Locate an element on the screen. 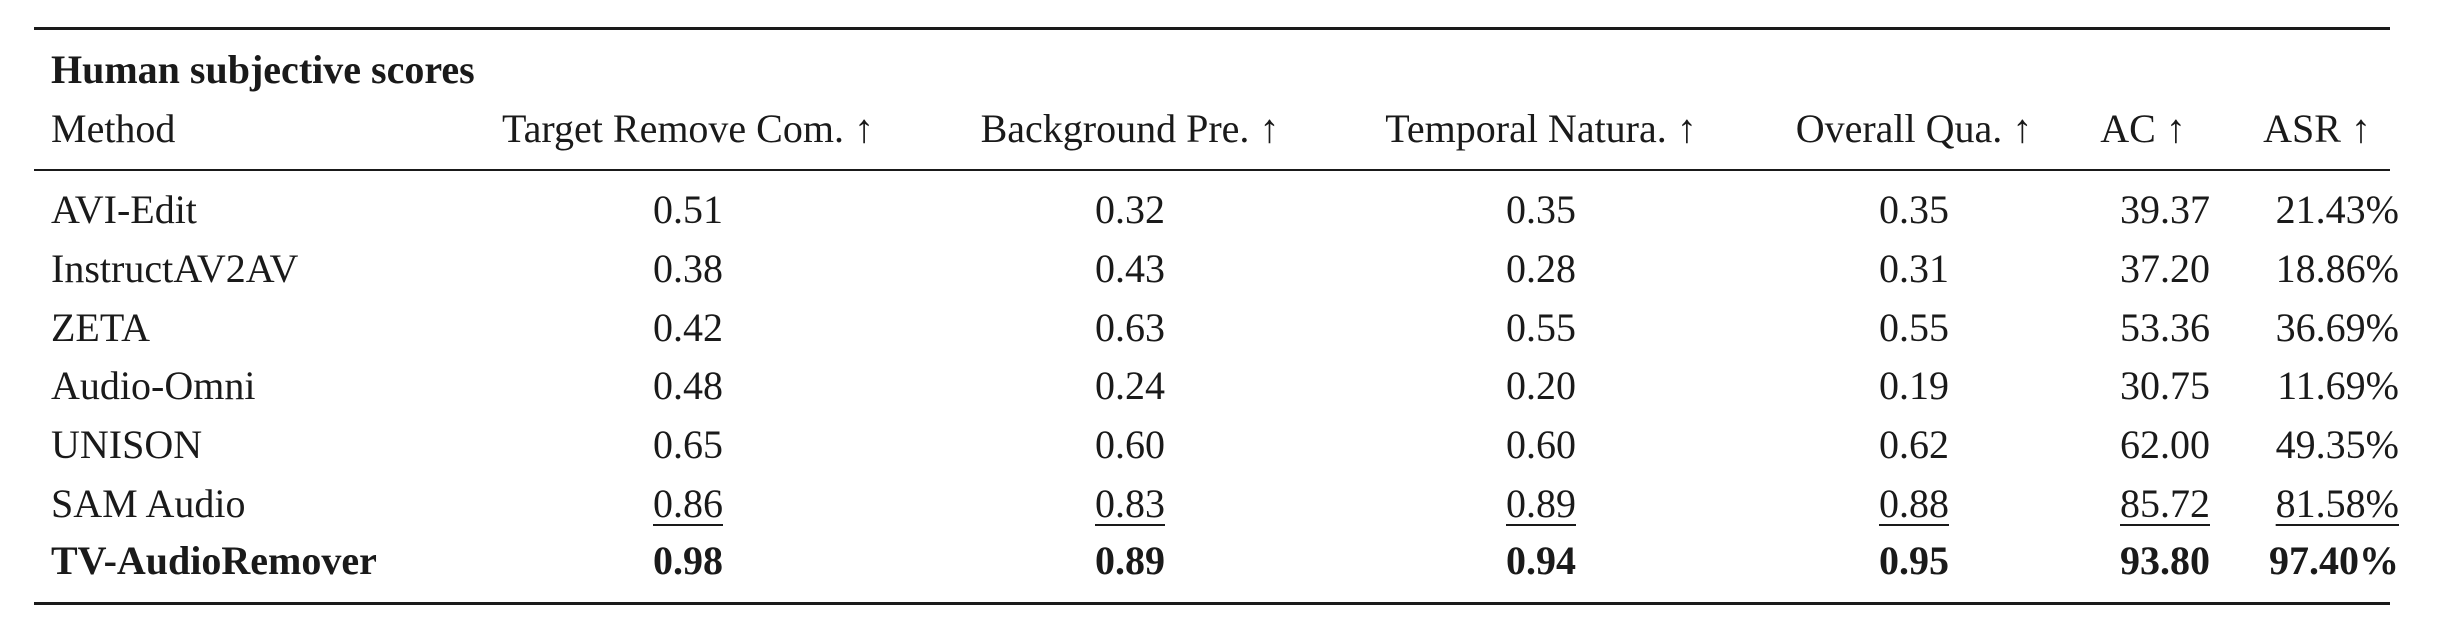 The image size is (2439, 630). score-cell: 0.98 is located at coordinates (688, 560).